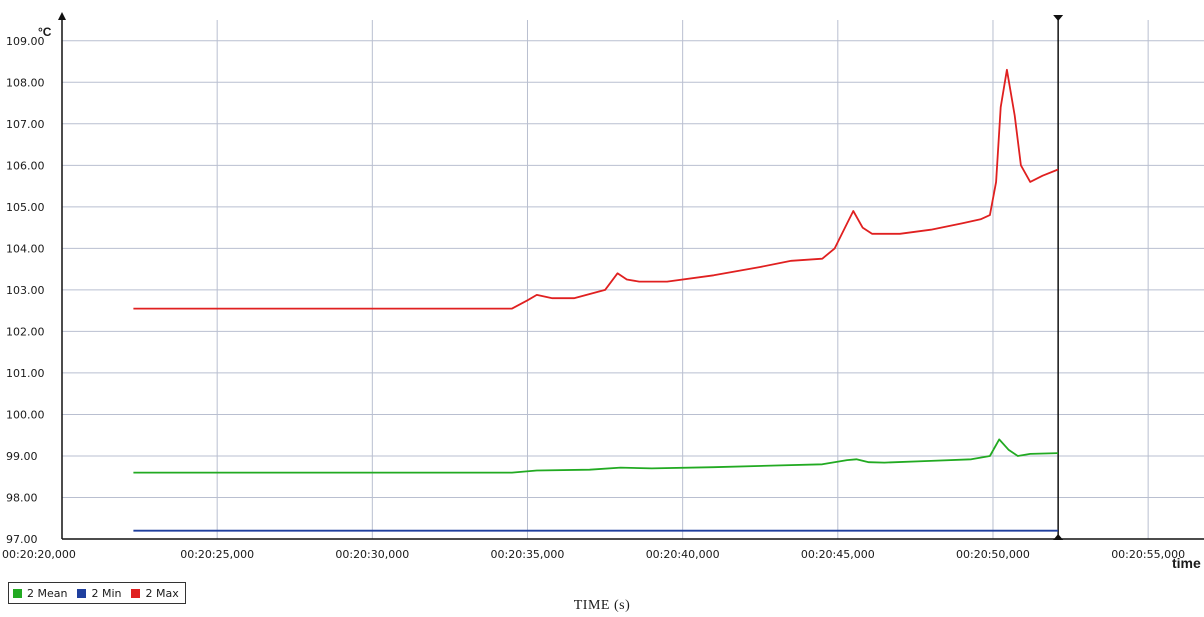 This screenshot has height=617, width=1204. I want to click on legend-item-max: 2 Max, so click(155, 593).